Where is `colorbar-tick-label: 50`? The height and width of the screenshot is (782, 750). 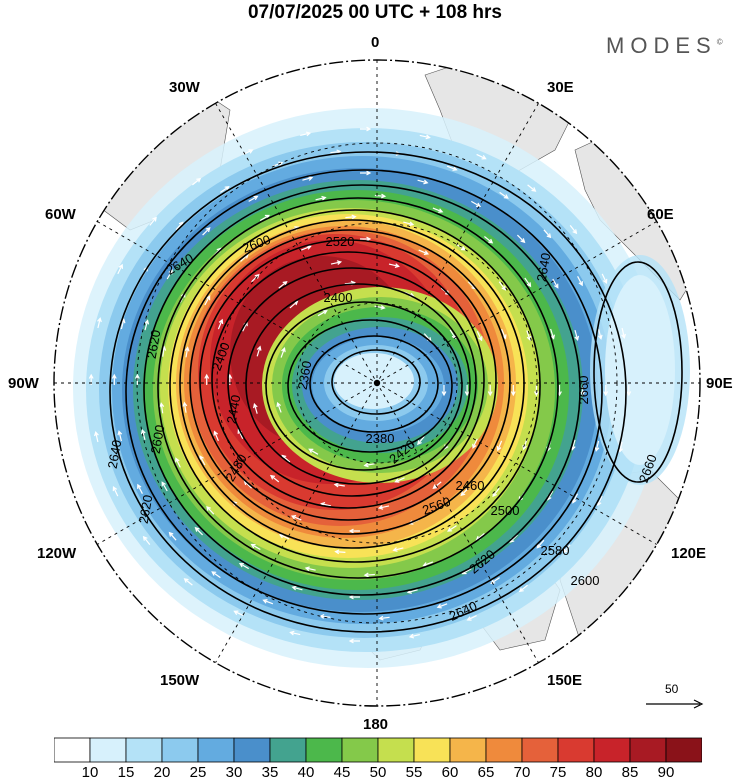
colorbar-tick-label: 50 is located at coordinates (378, 772).